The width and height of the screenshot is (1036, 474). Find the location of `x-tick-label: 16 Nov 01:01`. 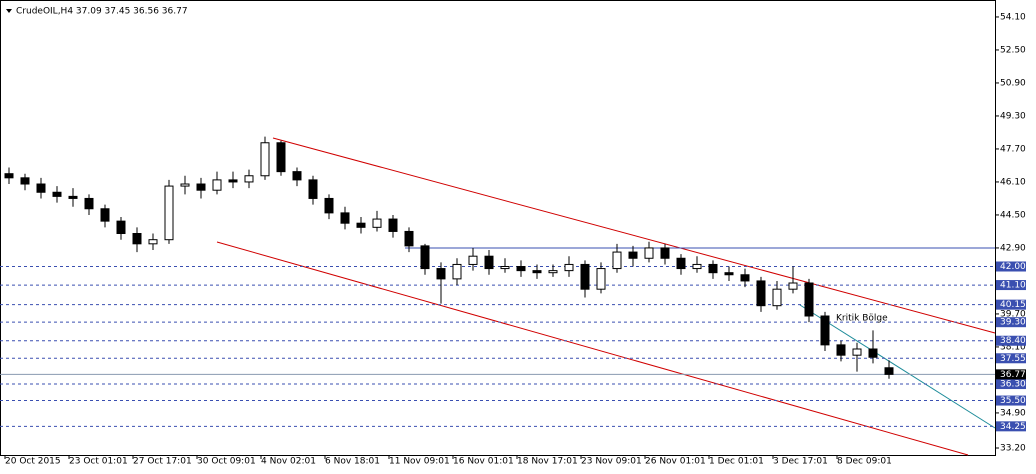

x-tick-label: 16 Nov 01:01 is located at coordinates (483, 462).